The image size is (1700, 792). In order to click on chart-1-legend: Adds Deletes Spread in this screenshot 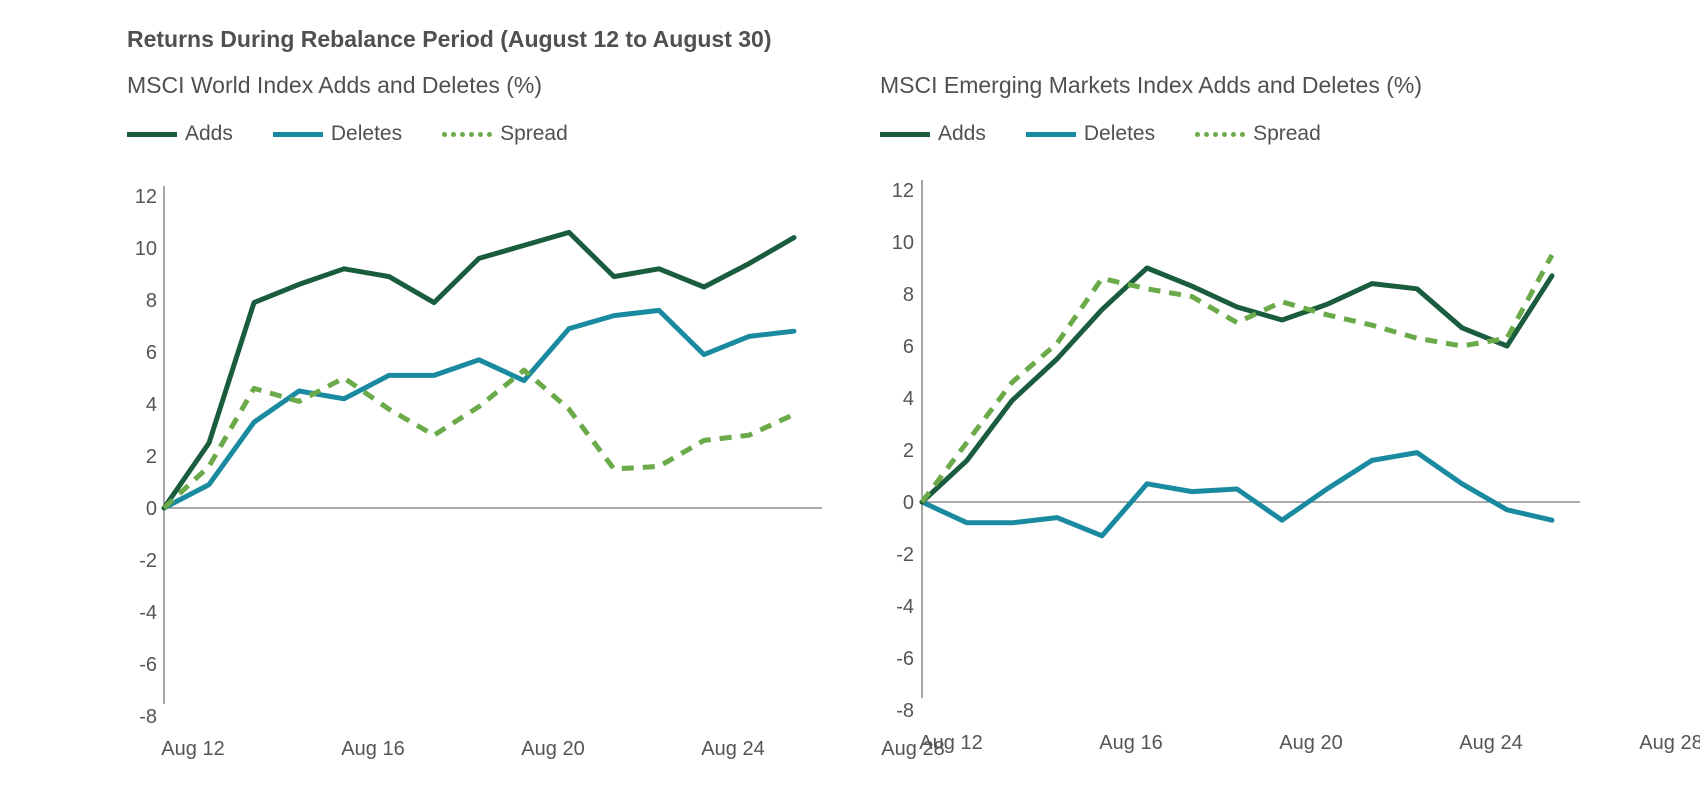, I will do `click(367, 134)`.